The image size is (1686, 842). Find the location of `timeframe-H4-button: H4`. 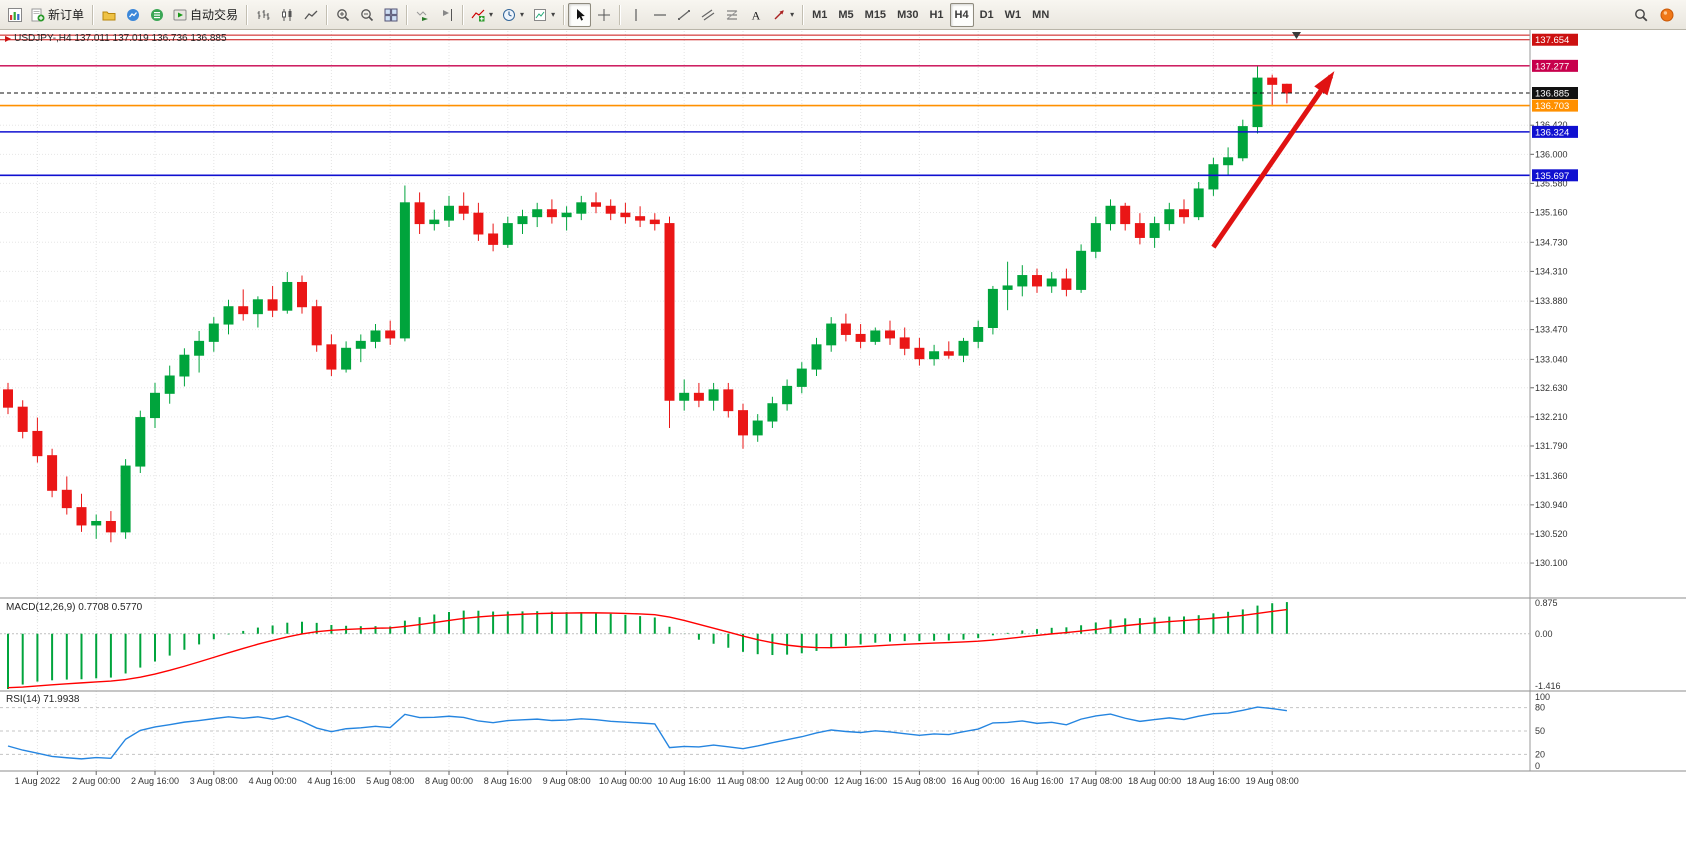

timeframe-H4-button: H4 is located at coordinates (961, 14).